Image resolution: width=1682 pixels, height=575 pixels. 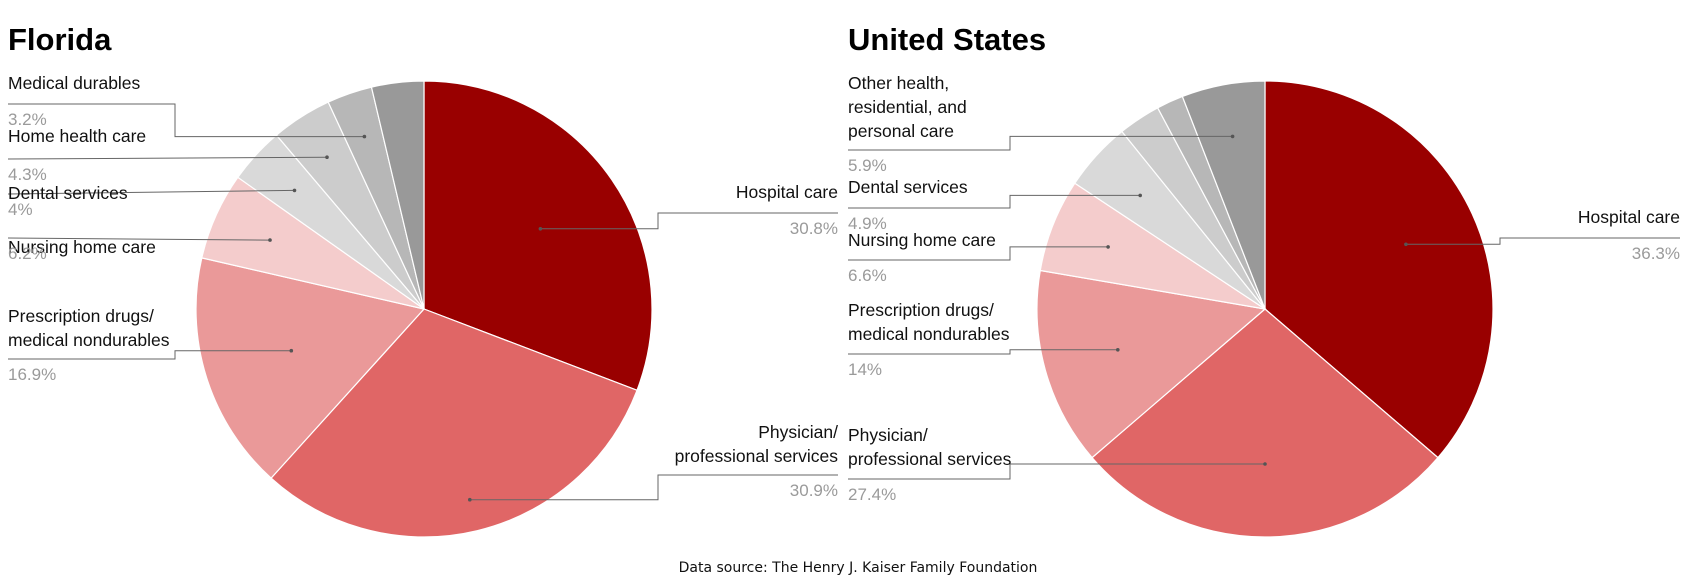 I want to click on slice-label-florida-prescription-drugs-medical-nondurables-line-1: Prescription drugs/, so click(x=81, y=316).